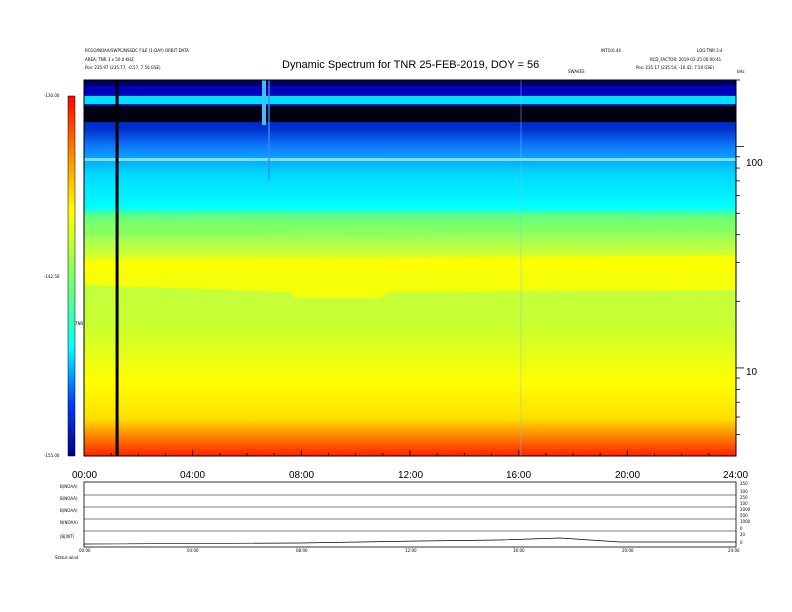 The height and width of the screenshot is (612, 792). I want to click on subpanel-time-label: 04:00, so click(193, 550).